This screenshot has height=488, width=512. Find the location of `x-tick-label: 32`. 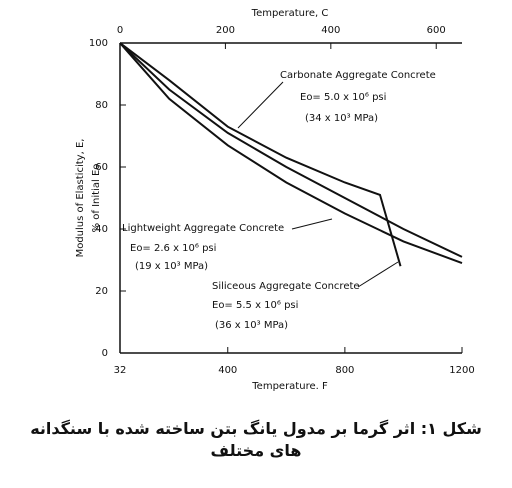

x-tick-label: 32 is located at coordinates (120, 370).